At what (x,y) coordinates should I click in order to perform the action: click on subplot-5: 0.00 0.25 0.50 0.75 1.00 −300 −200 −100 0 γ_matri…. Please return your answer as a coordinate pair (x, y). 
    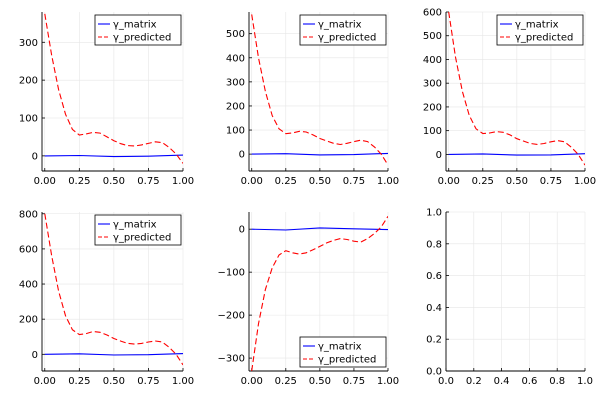
    Looking at the image, I should click on (308, 299).